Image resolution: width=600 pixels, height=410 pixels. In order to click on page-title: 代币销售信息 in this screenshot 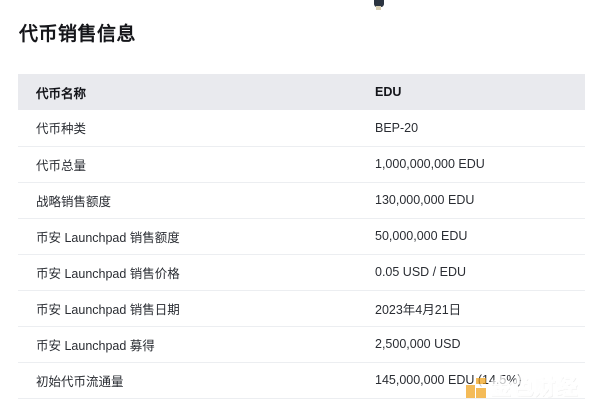, I will do `click(78, 34)`.